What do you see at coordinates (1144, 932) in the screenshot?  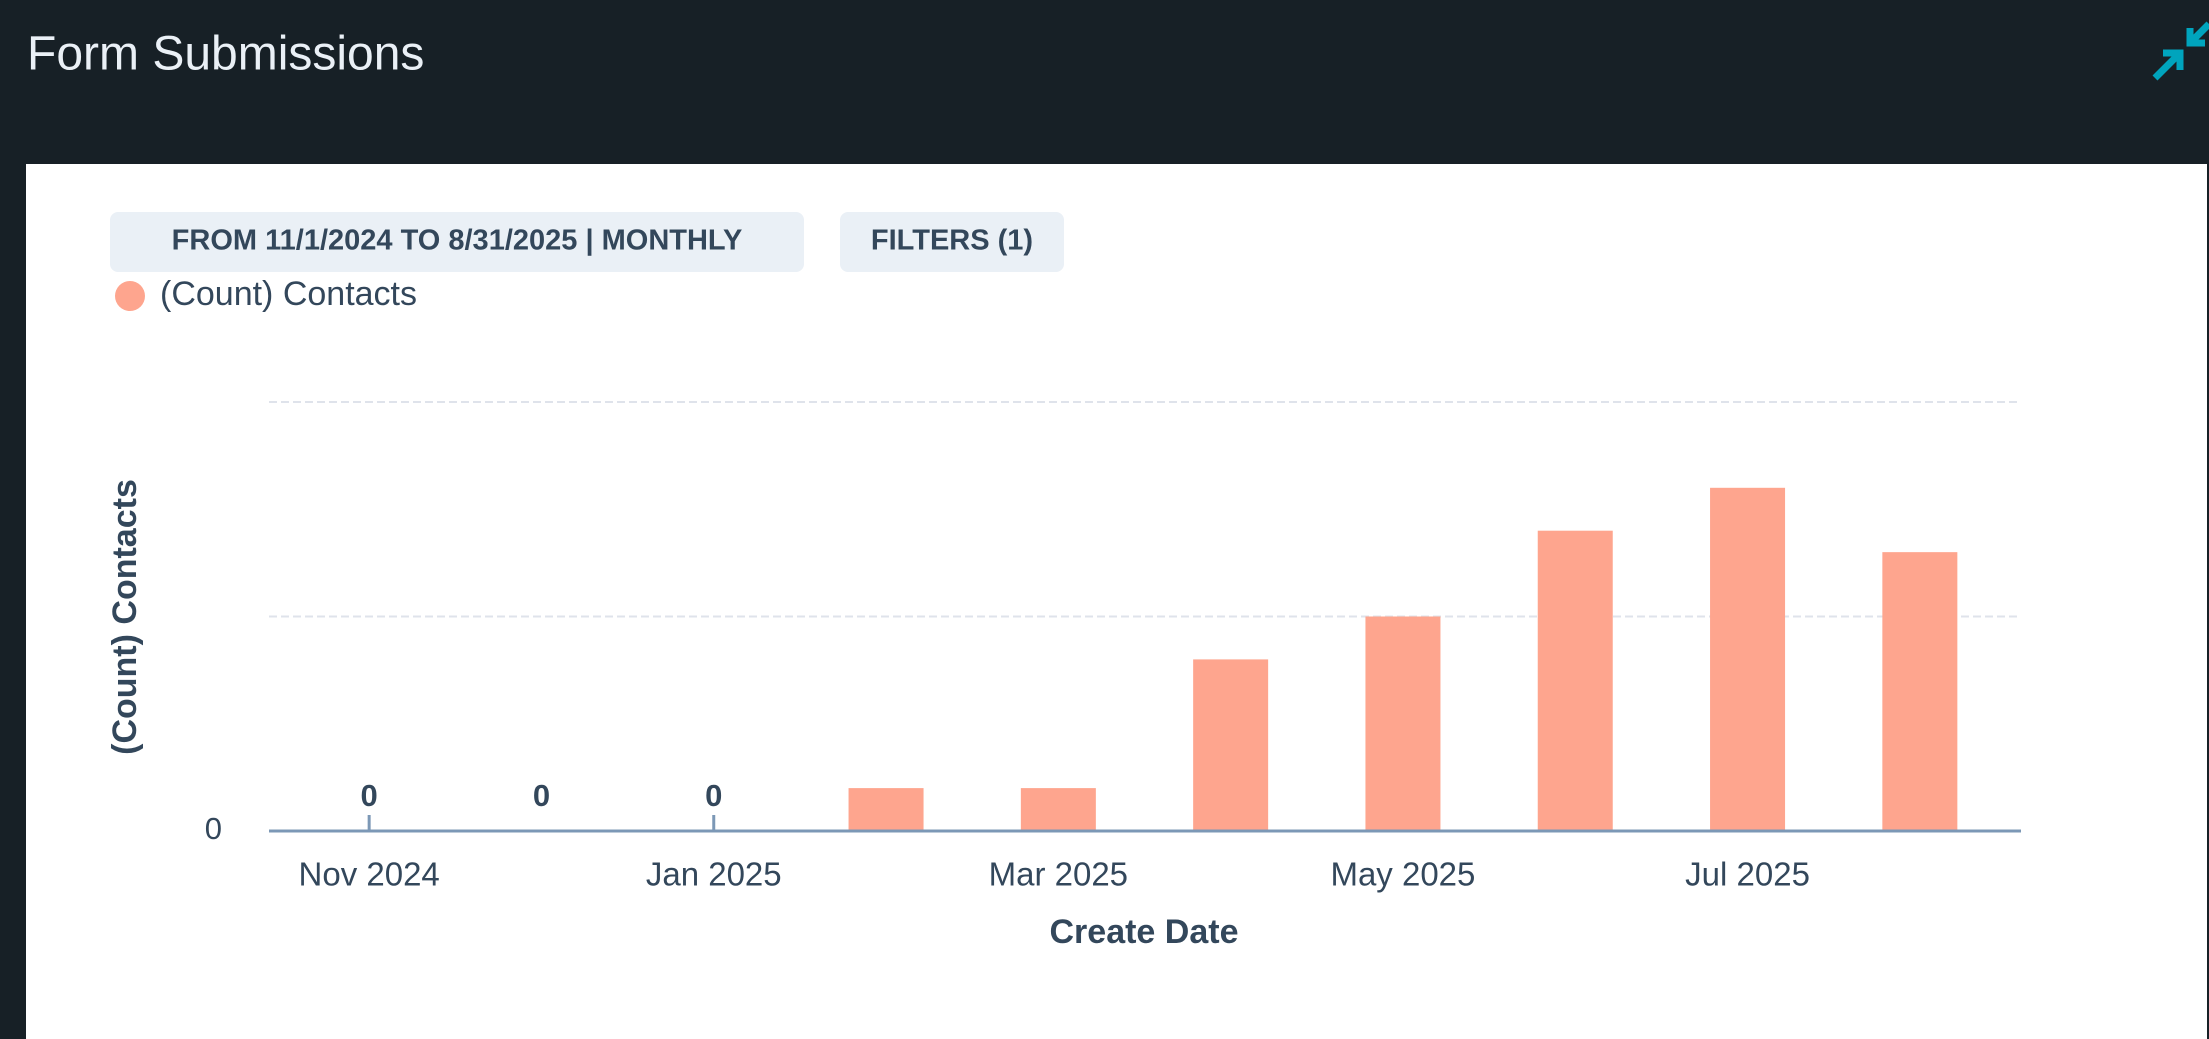 I see `x-axis-title: Create Date` at bounding box center [1144, 932].